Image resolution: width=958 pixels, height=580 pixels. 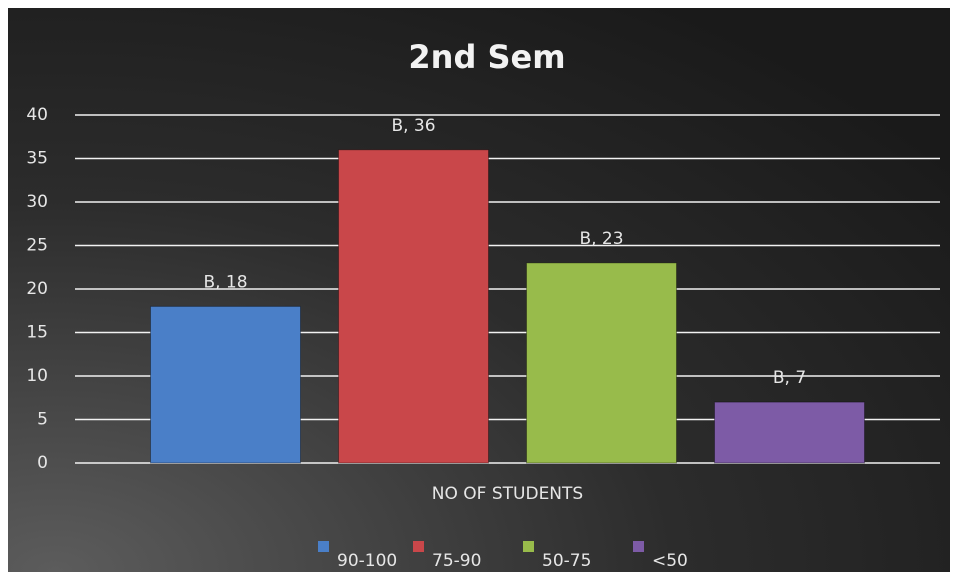 I want to click on legend-label: 50-75, so click(x=566, y=561).